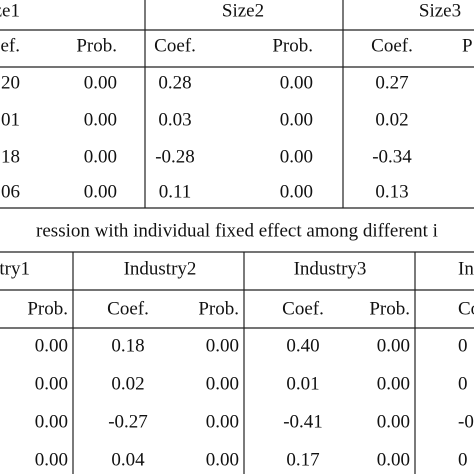 Image resolution: width=474 pixels, height=474 pixels. I want to click on group-header: Industry3, so click(330, 268).